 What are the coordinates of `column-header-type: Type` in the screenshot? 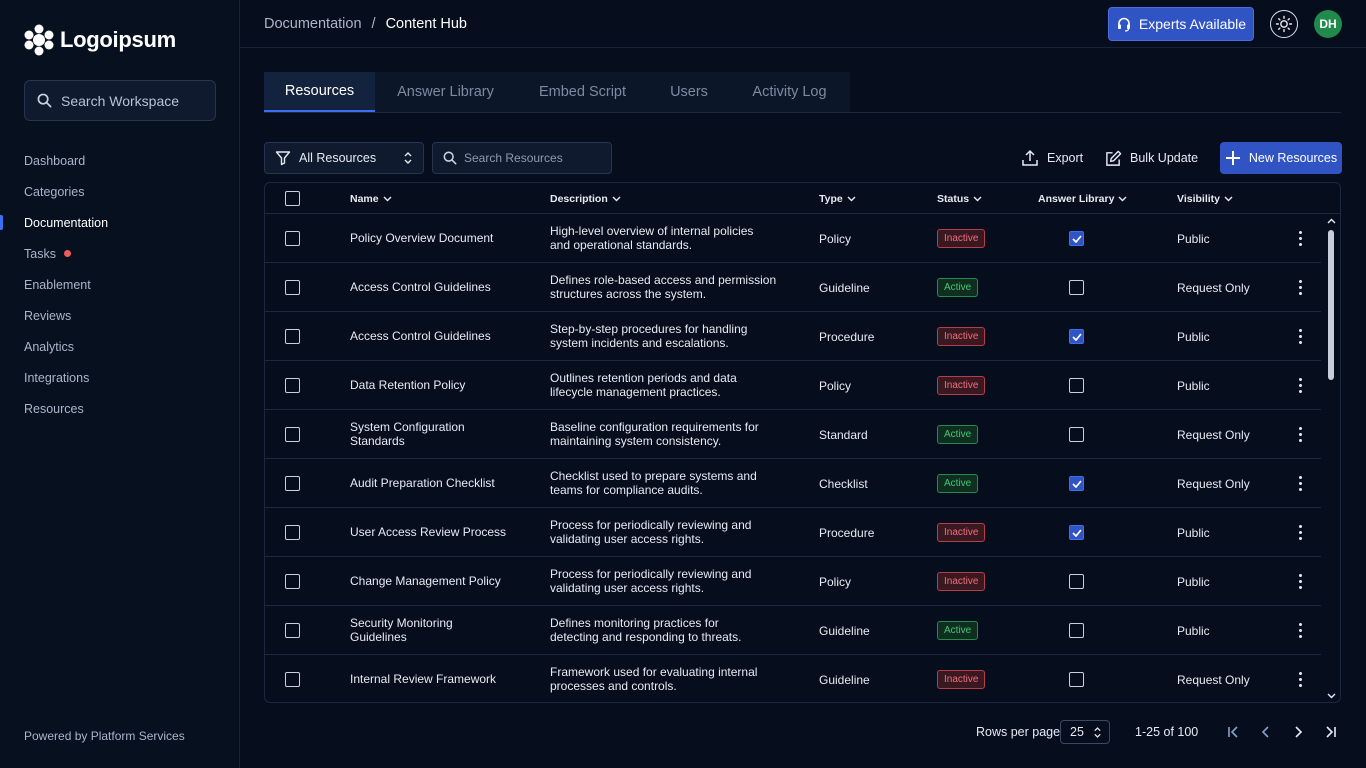 It's located at (837, 198).